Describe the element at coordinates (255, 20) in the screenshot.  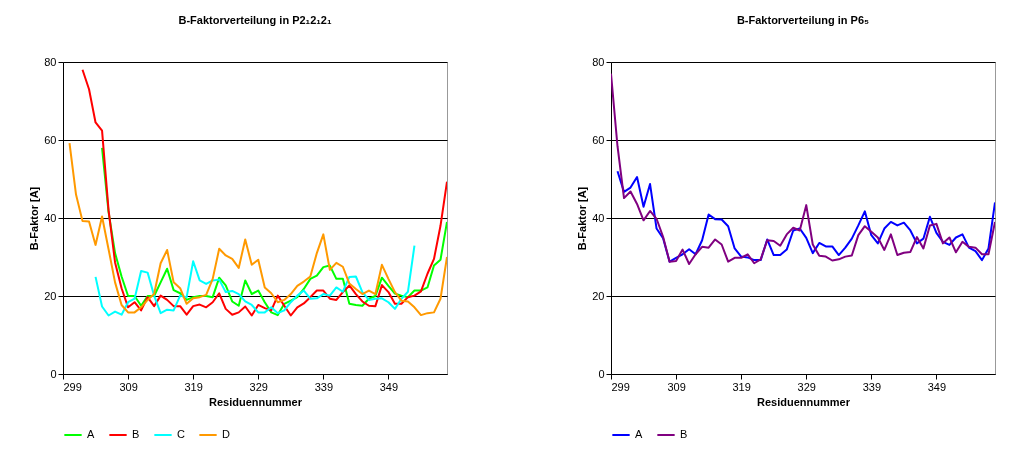
I see `chart-title: B-Faktorverteilung in P2₁2₁2₁` at that location.